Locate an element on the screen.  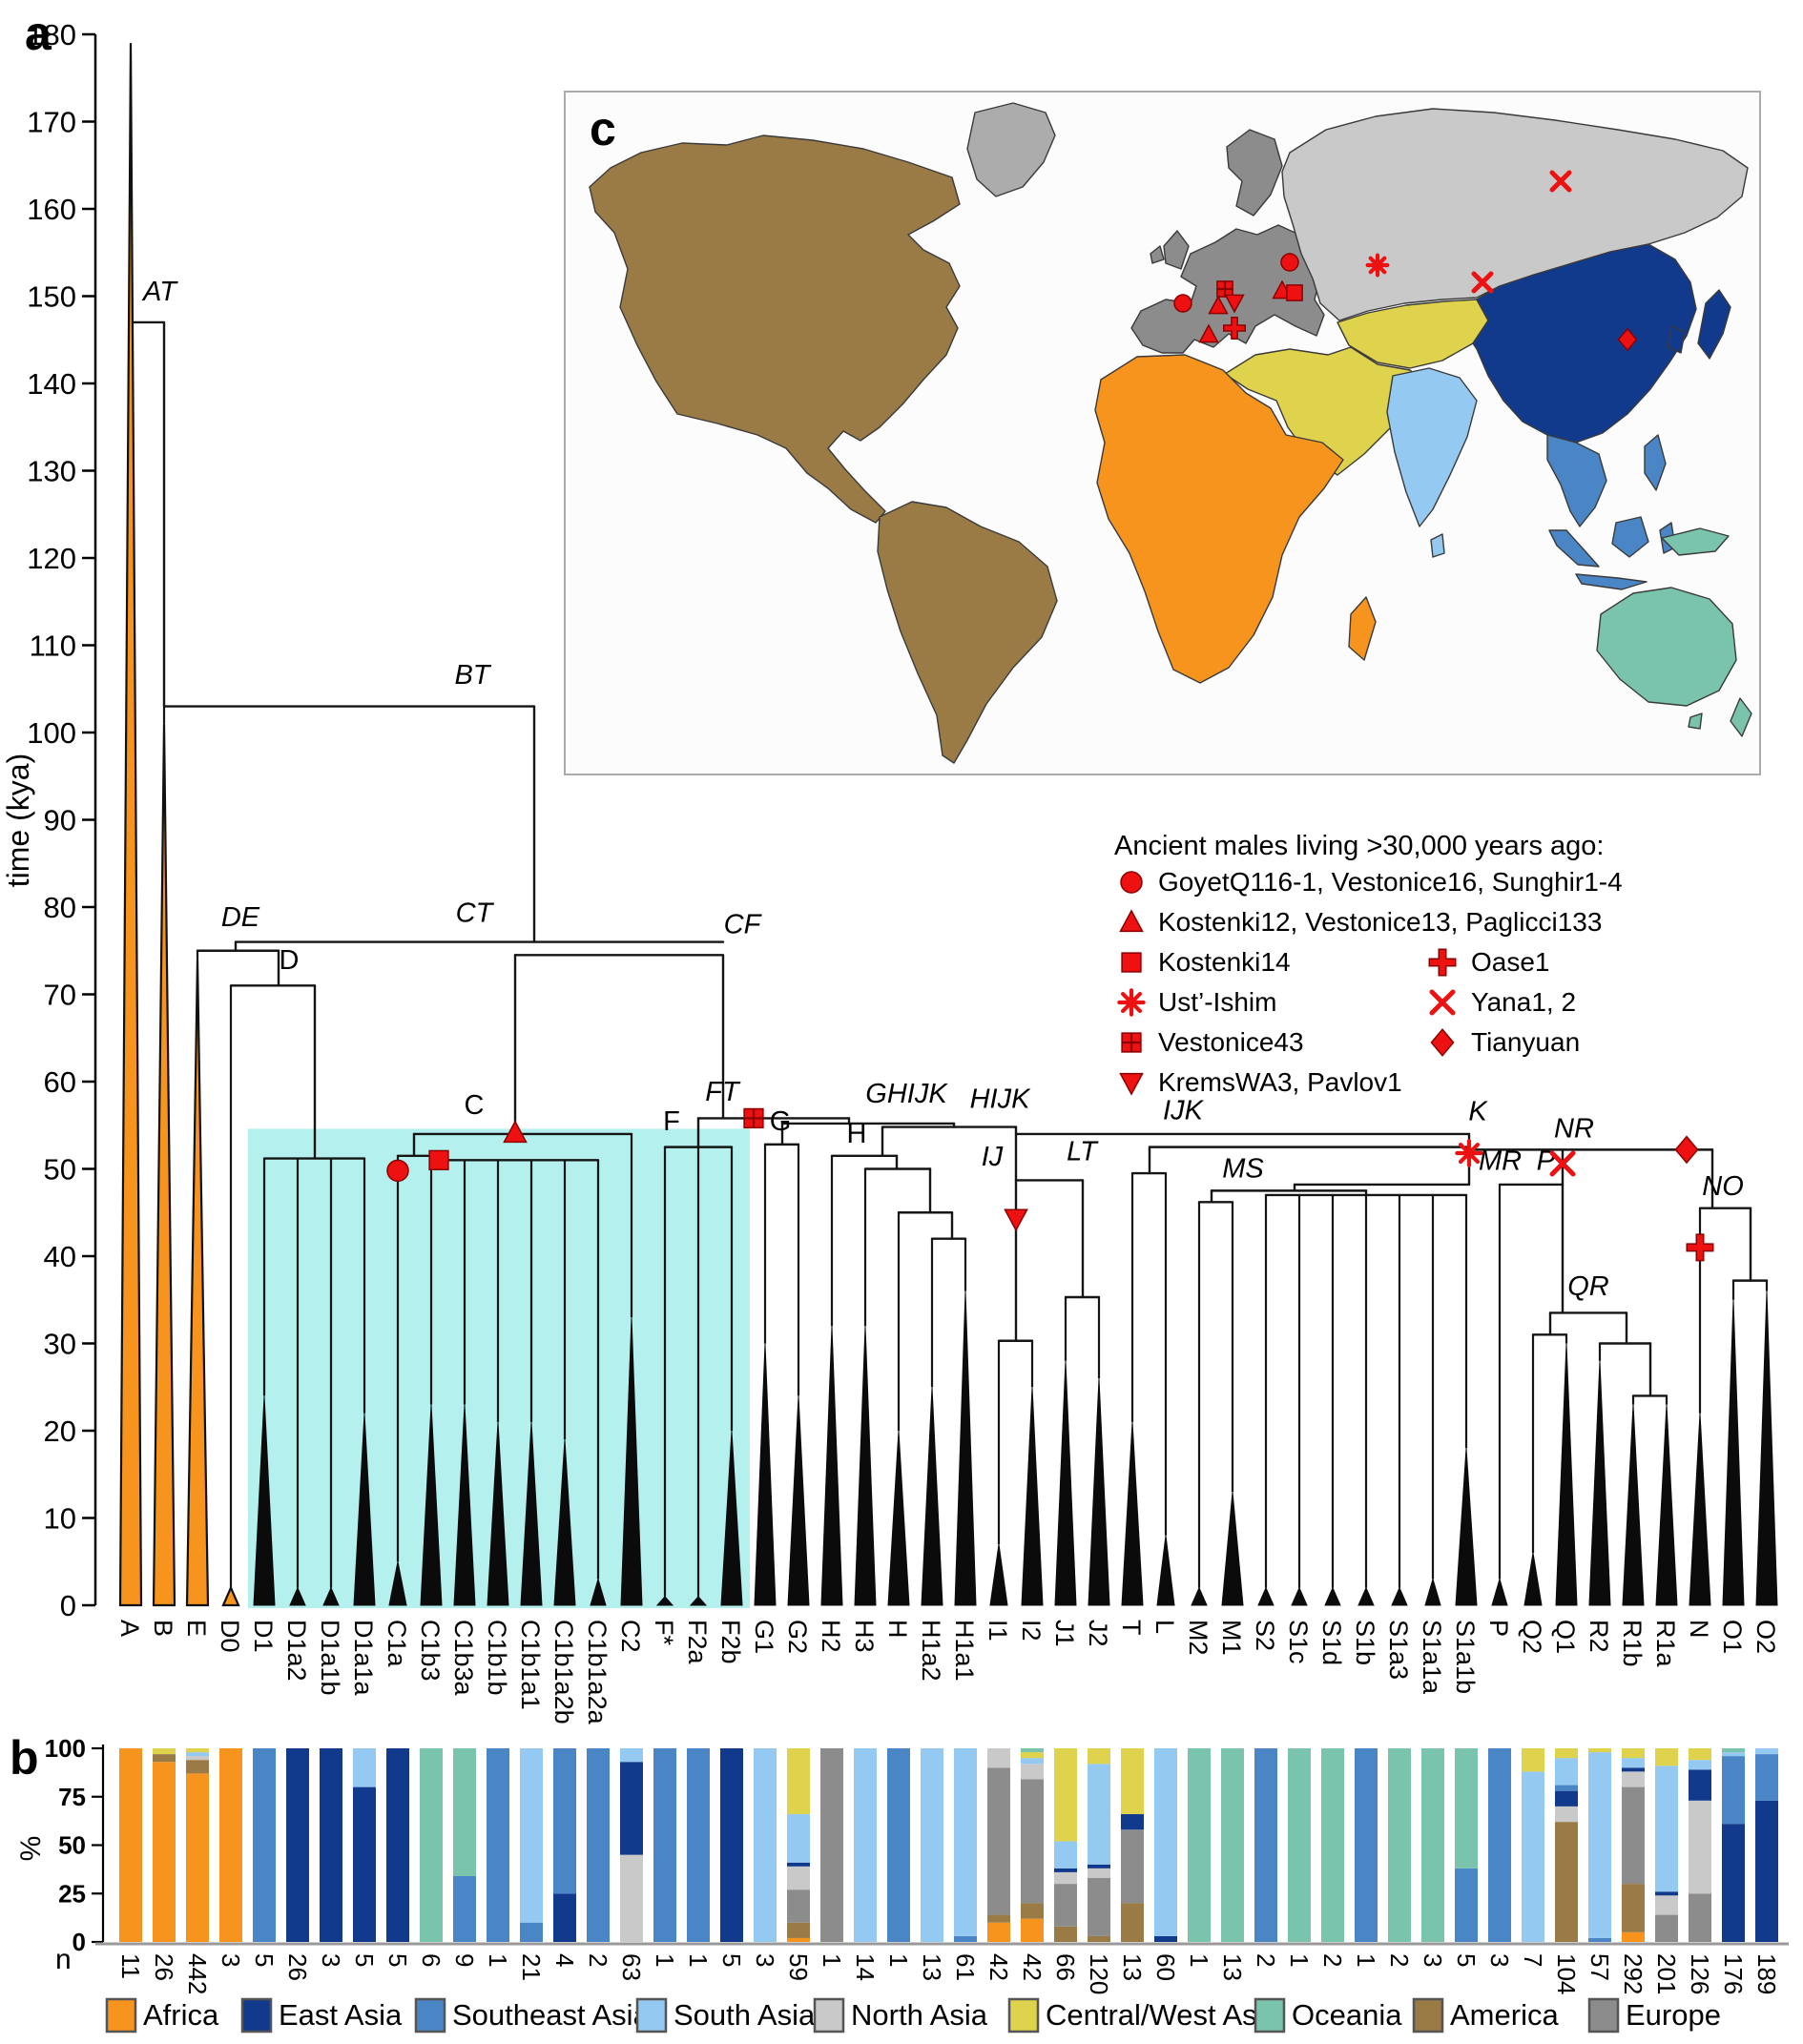
time-axis-tick-label: 70 is located at coordinates (60, 995).